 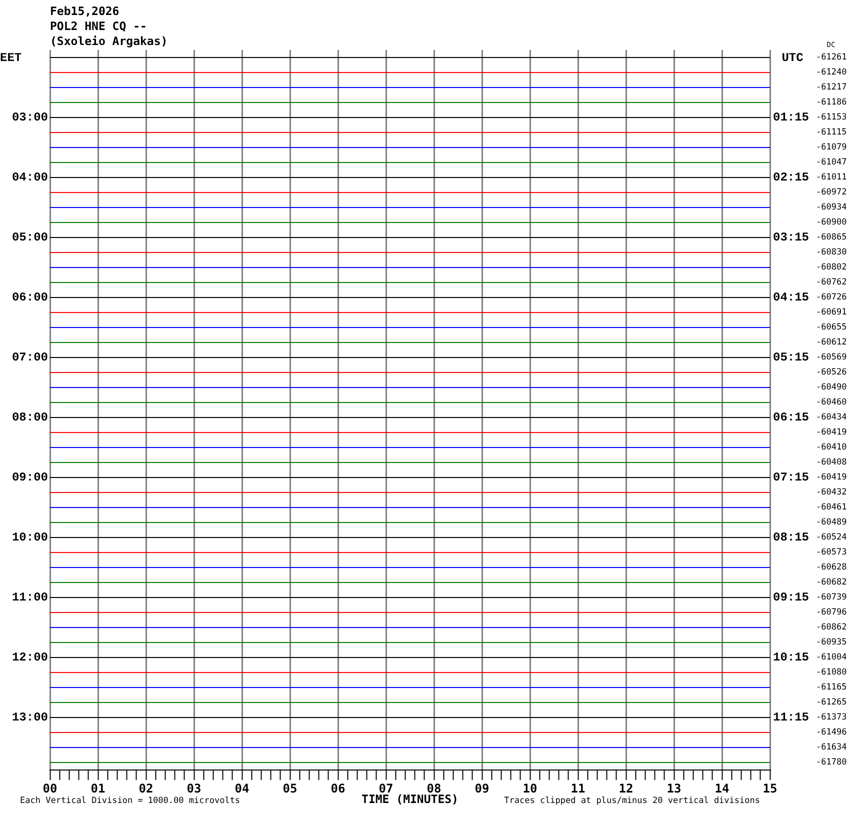 I want to click on text: -60526, so click(x=831, y=373).